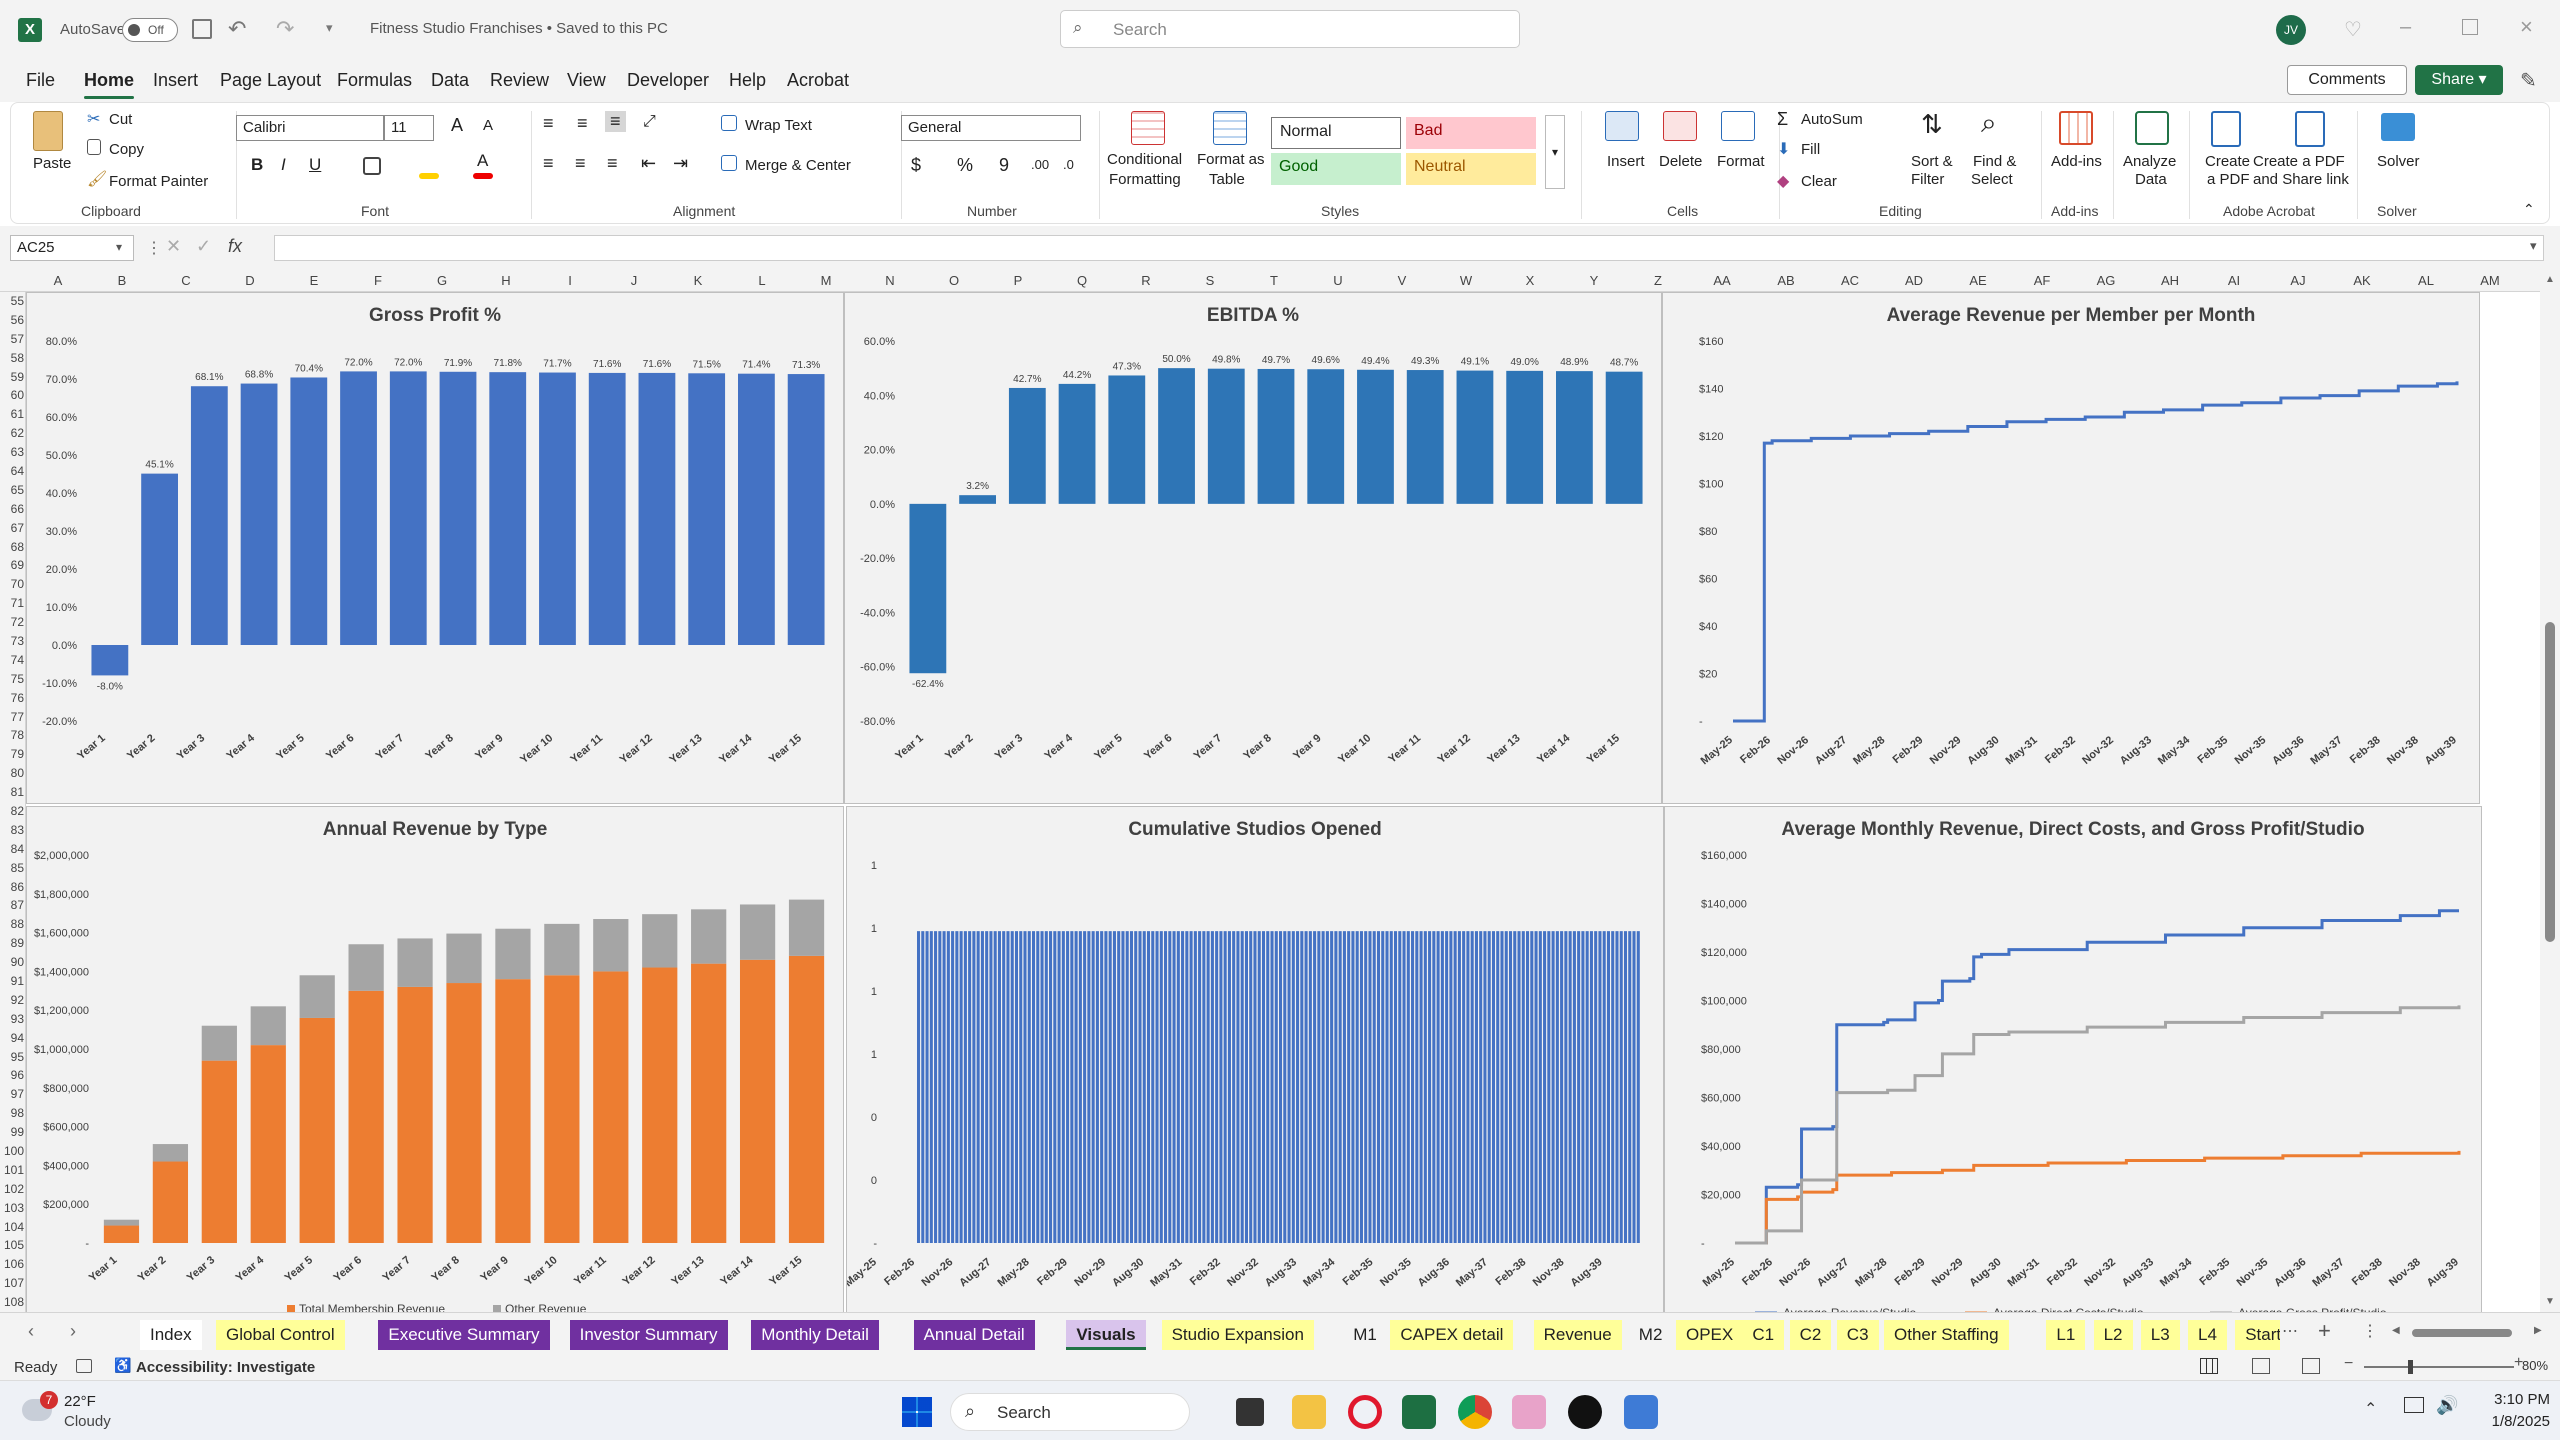 The height and width of the screenshot is (1440, 2560). Describe the element at coordinates (119, 247) in the screenshot. I see `name-box-dropdown-icon: ▾` at that location.